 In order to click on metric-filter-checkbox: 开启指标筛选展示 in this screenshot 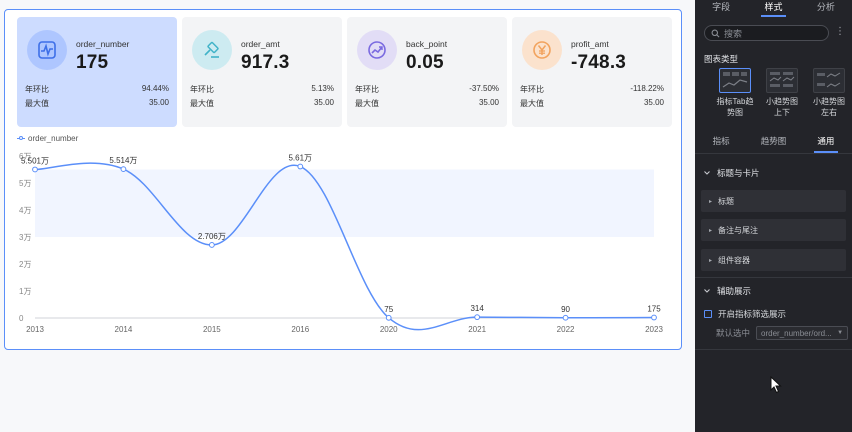, I will do `click(745, 314)`.